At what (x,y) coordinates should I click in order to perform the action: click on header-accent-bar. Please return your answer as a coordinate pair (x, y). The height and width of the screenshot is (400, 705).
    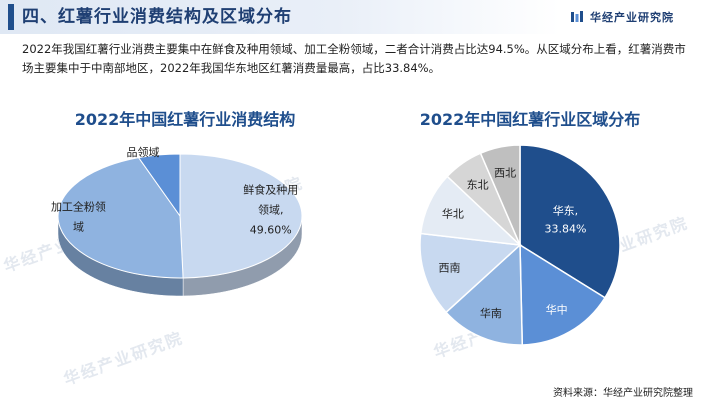
    Looking at the image, I should click on (11, 17).